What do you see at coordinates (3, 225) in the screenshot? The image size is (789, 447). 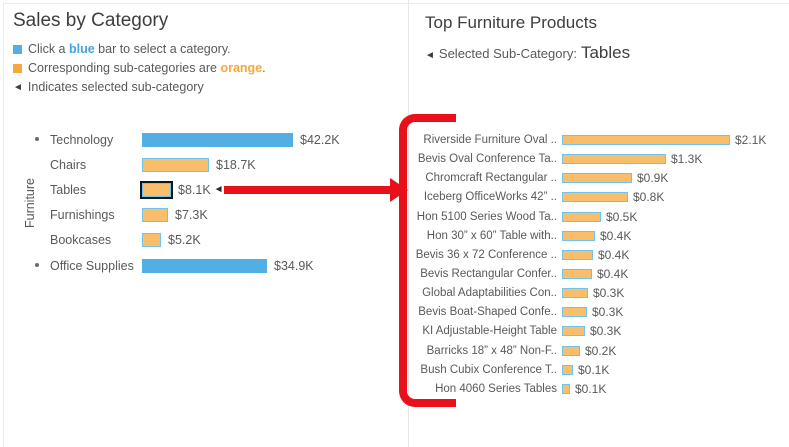 I see `left-border-line` at bounding box center [3, 225].